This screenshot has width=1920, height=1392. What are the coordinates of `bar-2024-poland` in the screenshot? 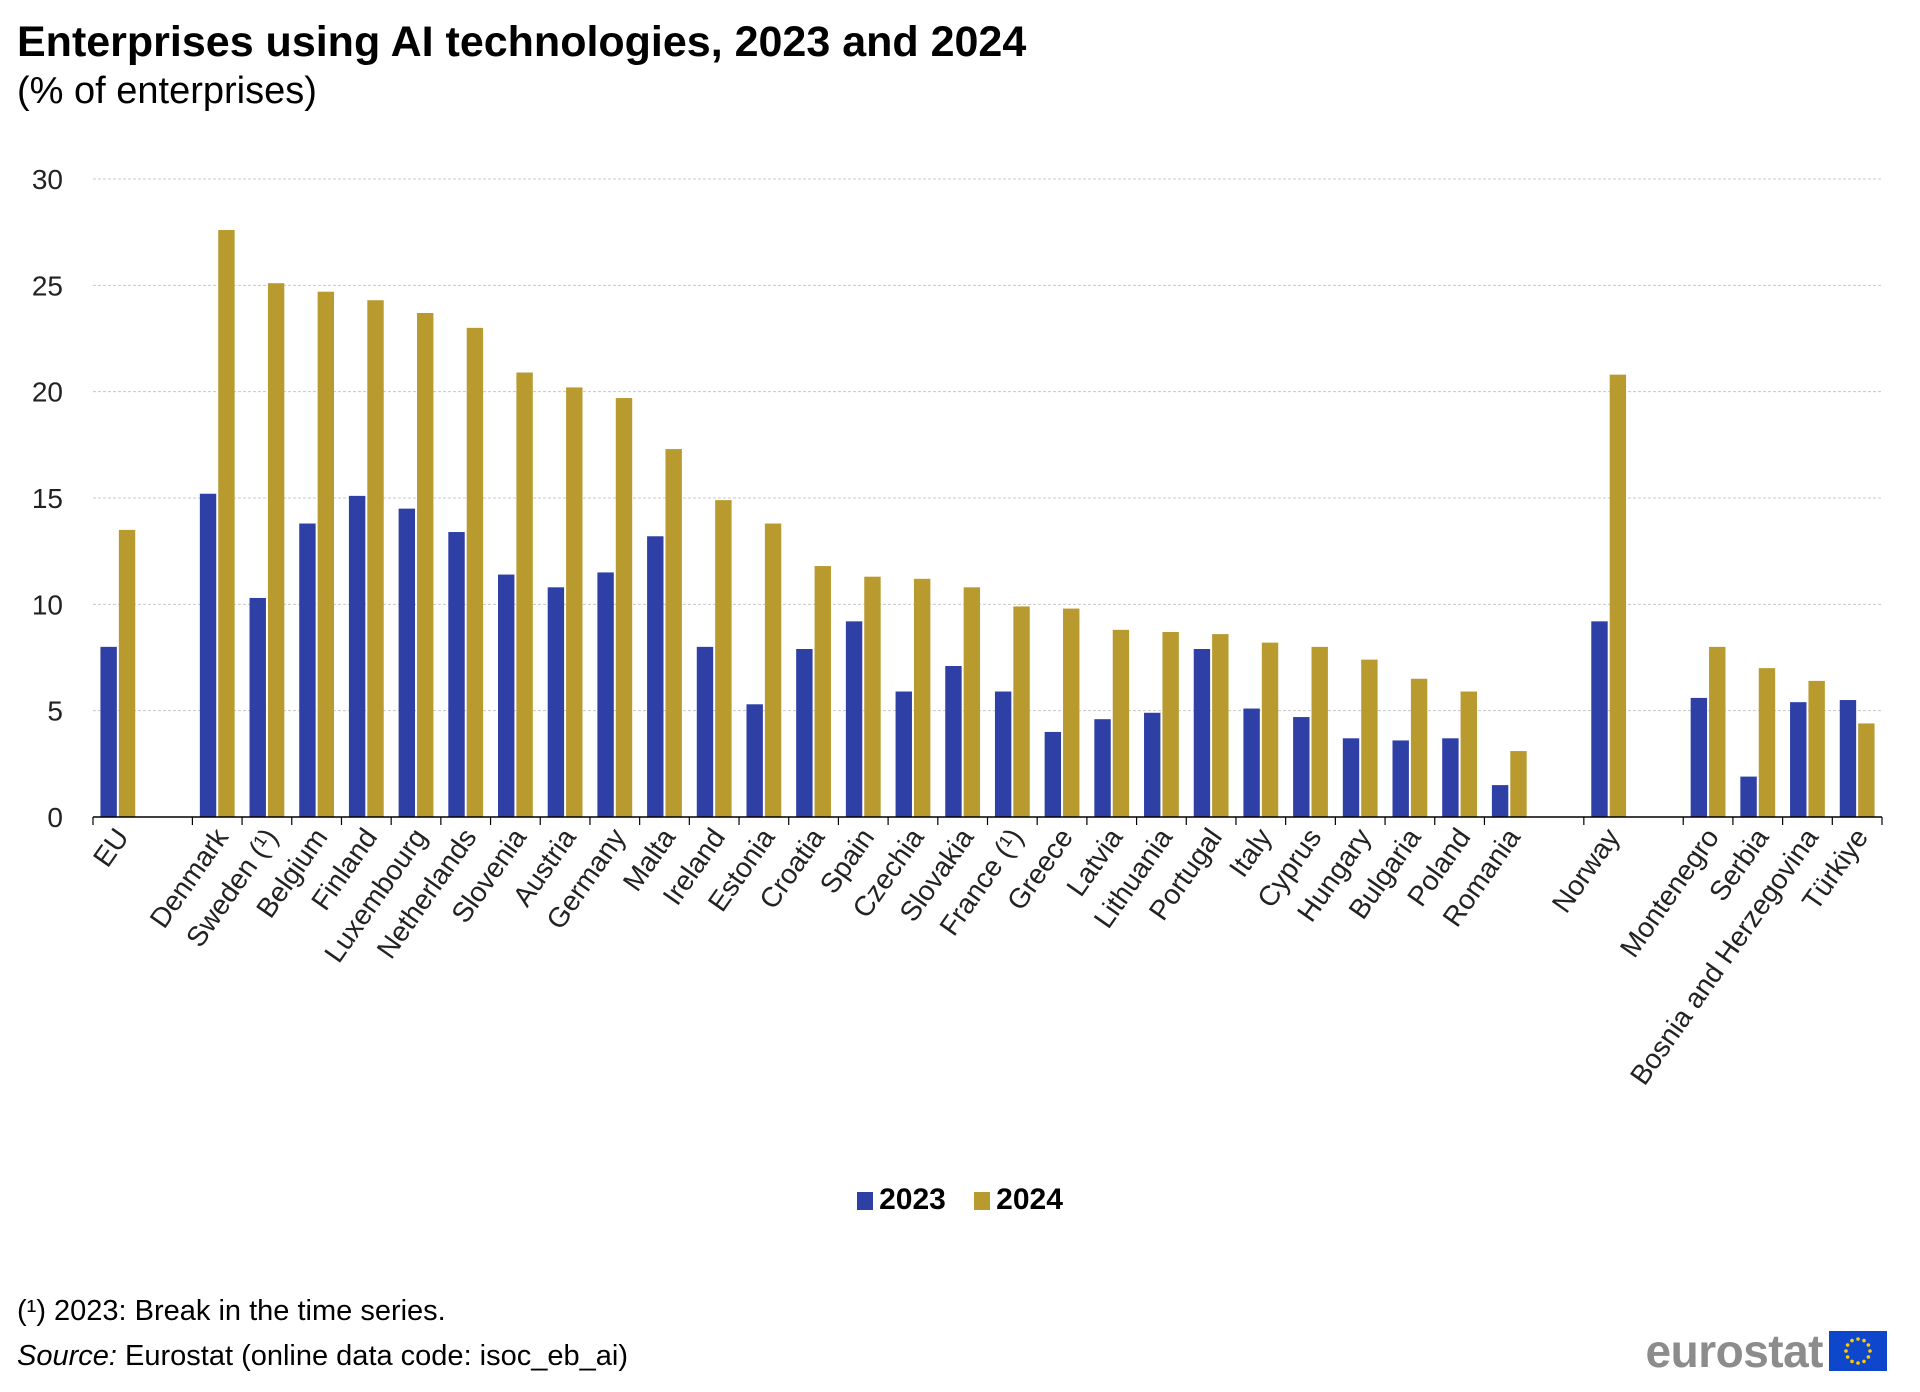 It's located at (1468, 754).